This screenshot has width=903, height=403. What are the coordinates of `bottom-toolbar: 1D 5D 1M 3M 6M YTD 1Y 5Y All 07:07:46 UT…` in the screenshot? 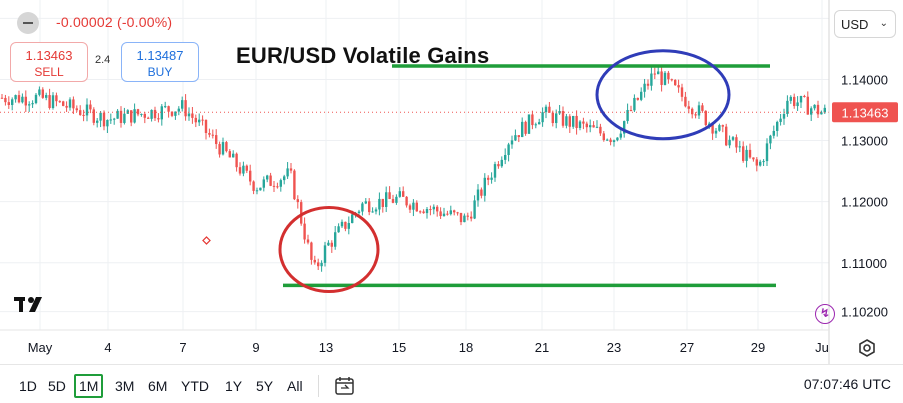 It's located at (451, 383).